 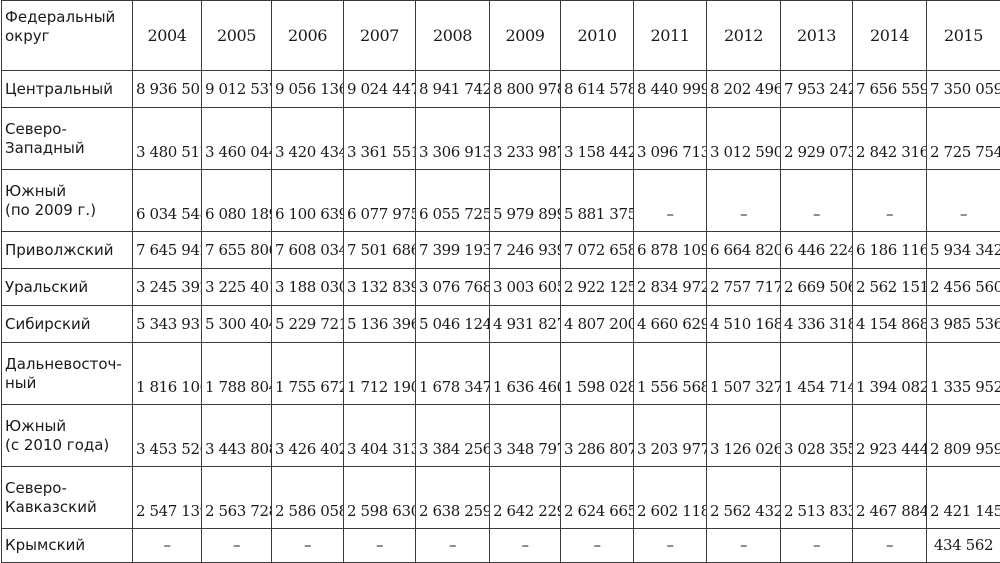 What do you see at coordinates (963, 36) in the screenshot?
I see `header-year: 2015` at bounding box center [963, 36].